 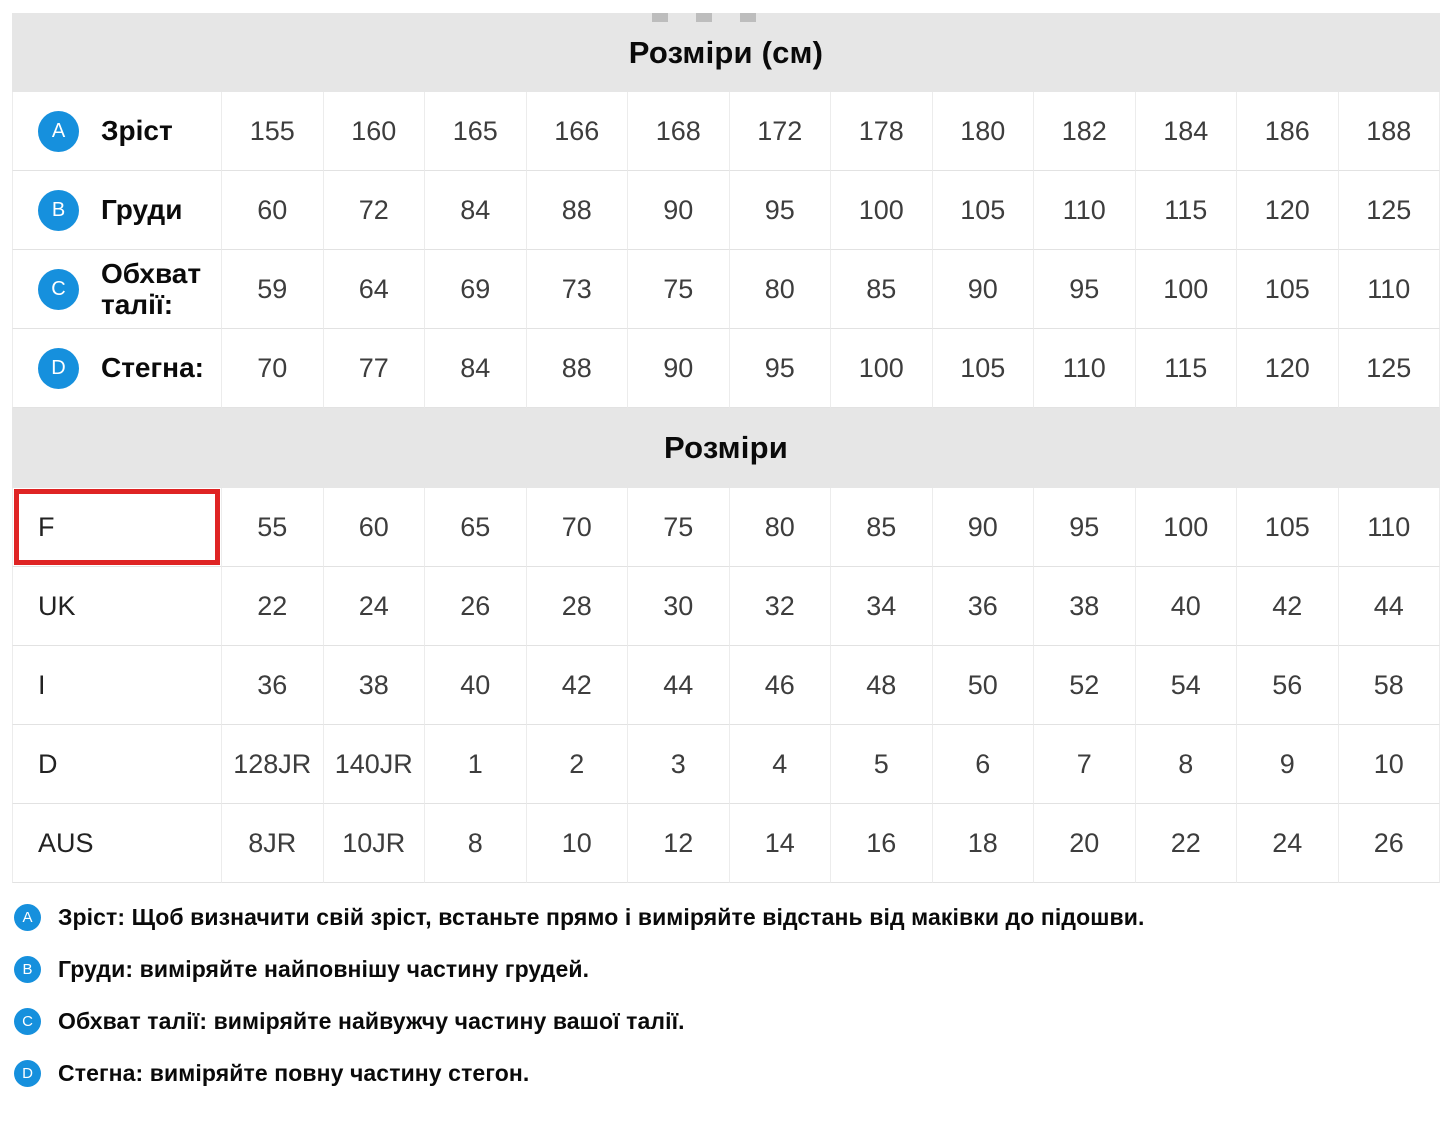 What do you see at coordinates (983, 131) in the screenshot?
I see `size-cell: 180` at bounding box center [983, 131].